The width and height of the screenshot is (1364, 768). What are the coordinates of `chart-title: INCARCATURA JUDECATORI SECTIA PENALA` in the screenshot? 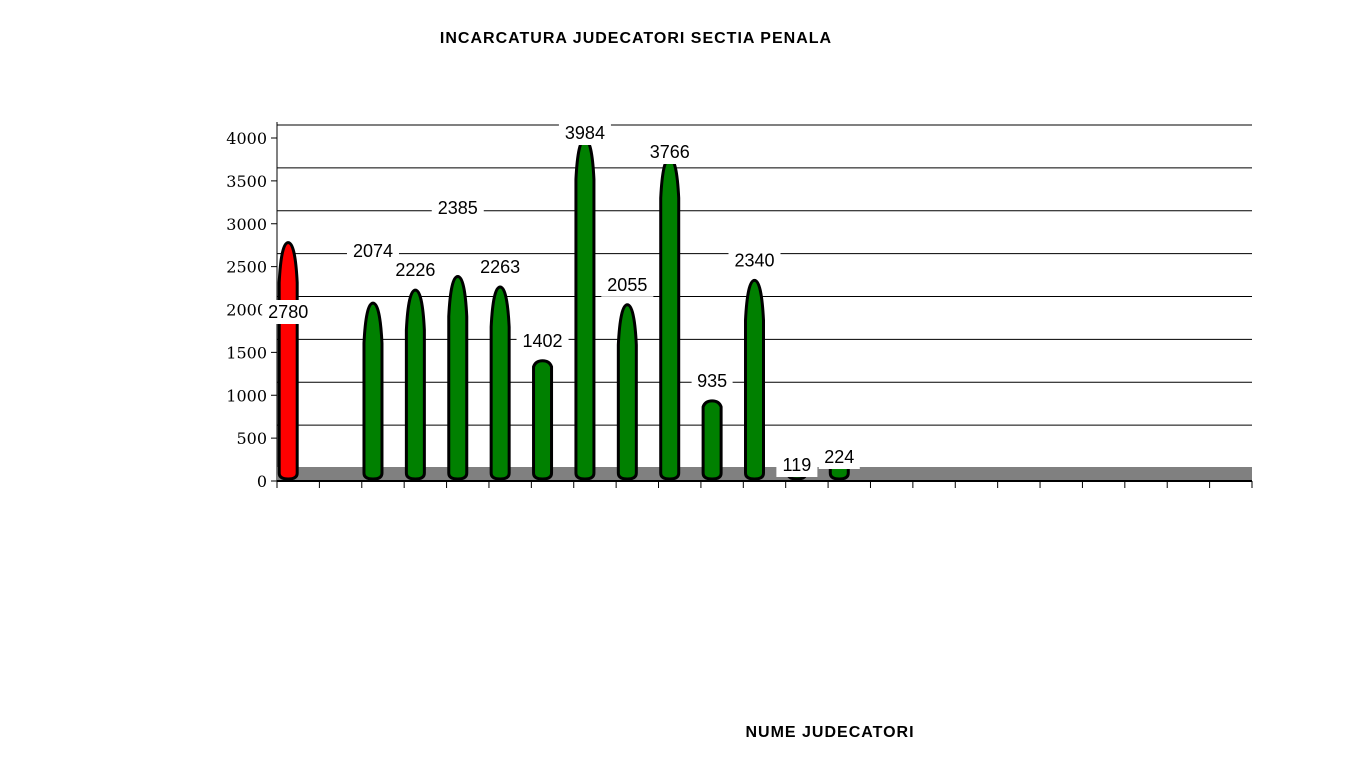 It's located at (636, 38).